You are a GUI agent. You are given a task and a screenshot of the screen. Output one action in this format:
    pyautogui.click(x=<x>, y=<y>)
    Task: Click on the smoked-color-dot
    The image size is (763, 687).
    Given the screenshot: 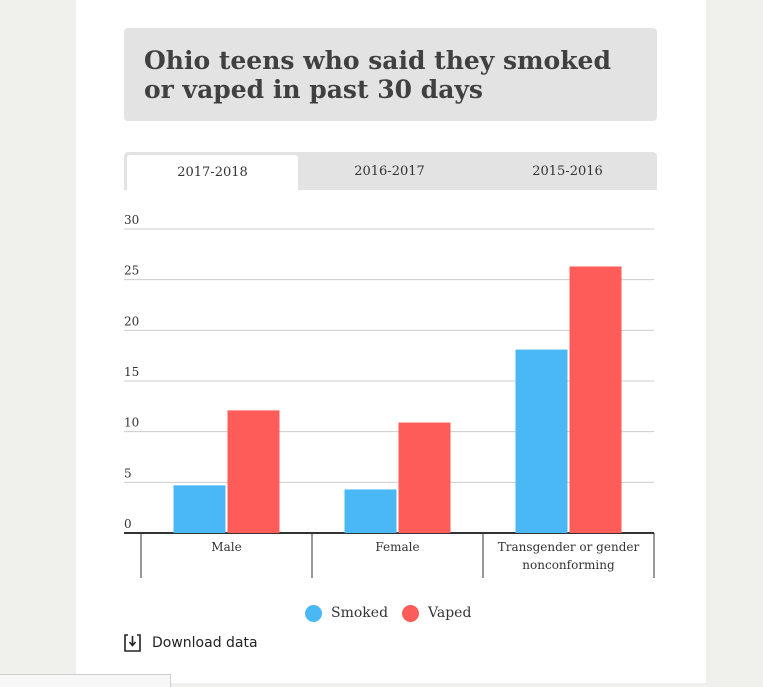 What is the action you would take?
    pyautogui.click(x=313, y=613)
    